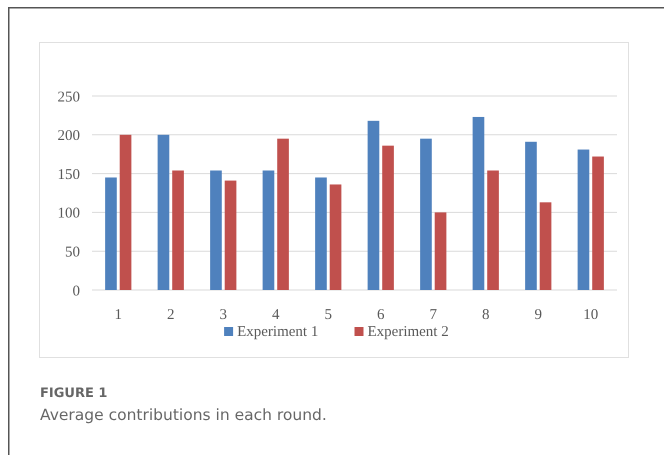 Image resolution: width=664 pixels, height=455 pixels. Describe the element at coordinates (69, 97) in the screenshot. I see `y-tick-label: 250` at that location.